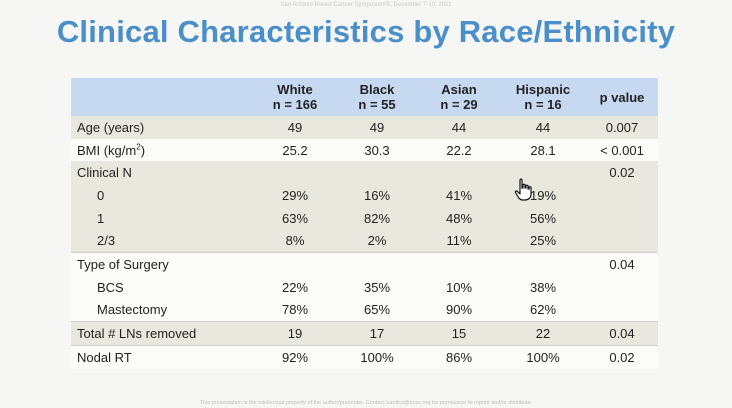 This screenshot has width=732, height=408. What do you see at coordinates (459, 97) in the screenshot?
I see `header-asian: Asian n = 29` at bounding box center [459, 97].